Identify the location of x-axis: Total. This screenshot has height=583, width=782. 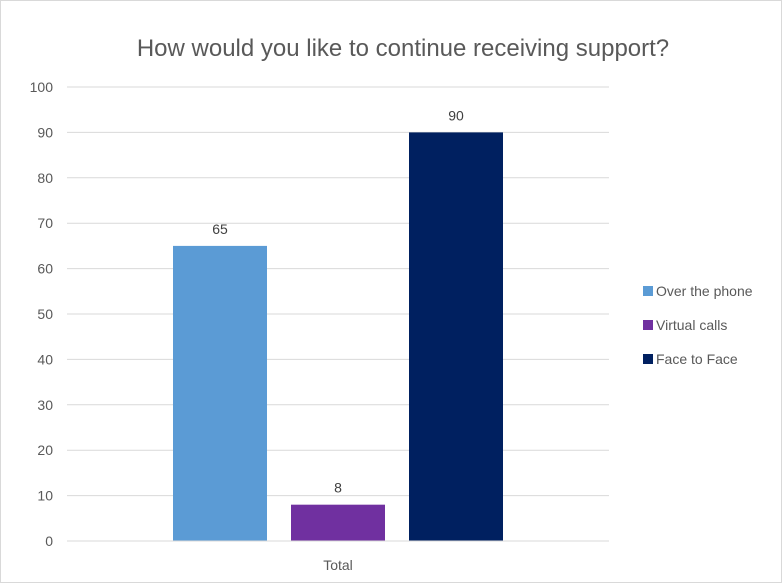
(338, 556).